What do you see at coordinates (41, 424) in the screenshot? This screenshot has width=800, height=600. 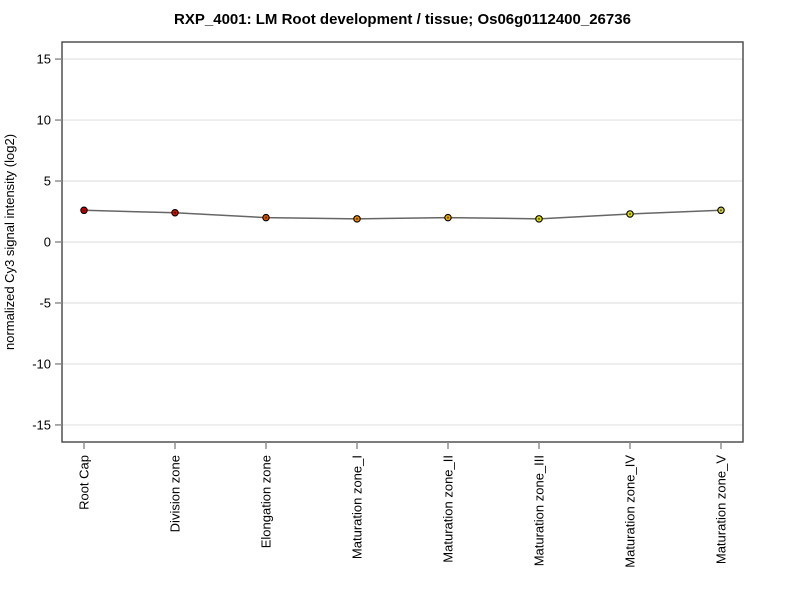 I see `y-tick-label: -15` at bounding box center [41, 424].